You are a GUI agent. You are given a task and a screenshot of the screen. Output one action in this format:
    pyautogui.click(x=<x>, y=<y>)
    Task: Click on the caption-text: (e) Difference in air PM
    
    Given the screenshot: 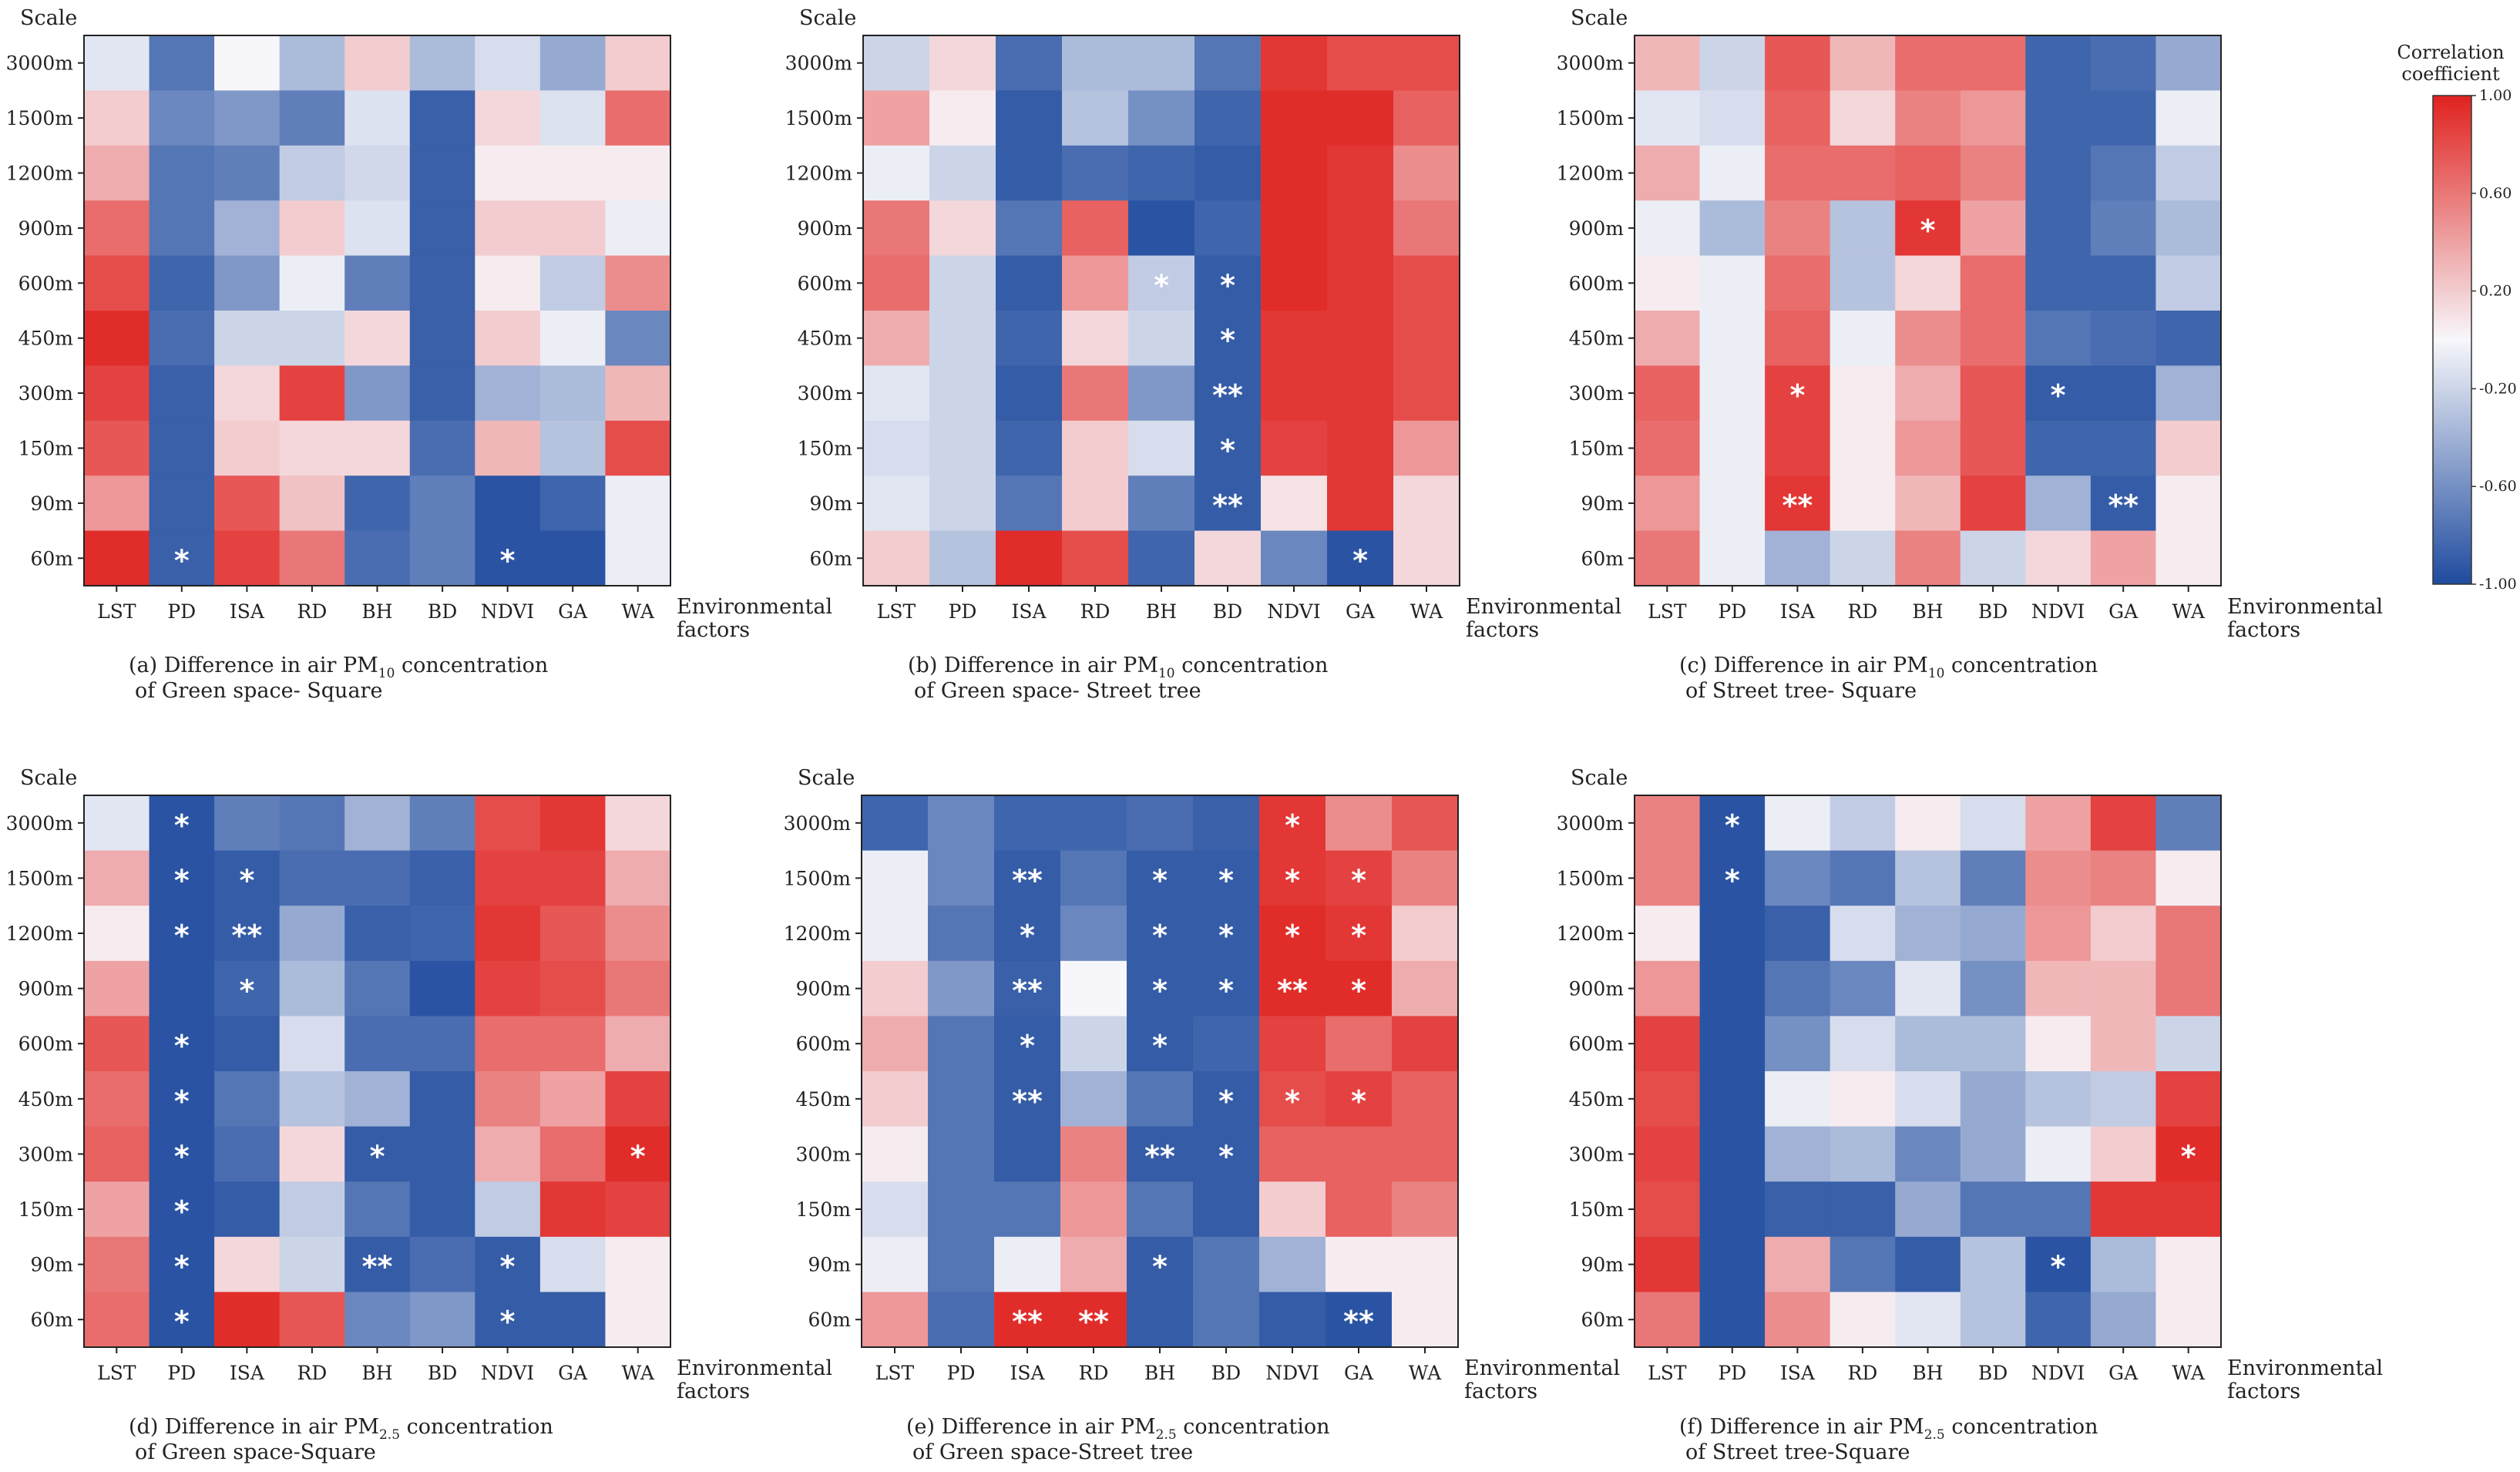 What is the action you would take?
    pyautogui.click(x=1031, y=1427)
    